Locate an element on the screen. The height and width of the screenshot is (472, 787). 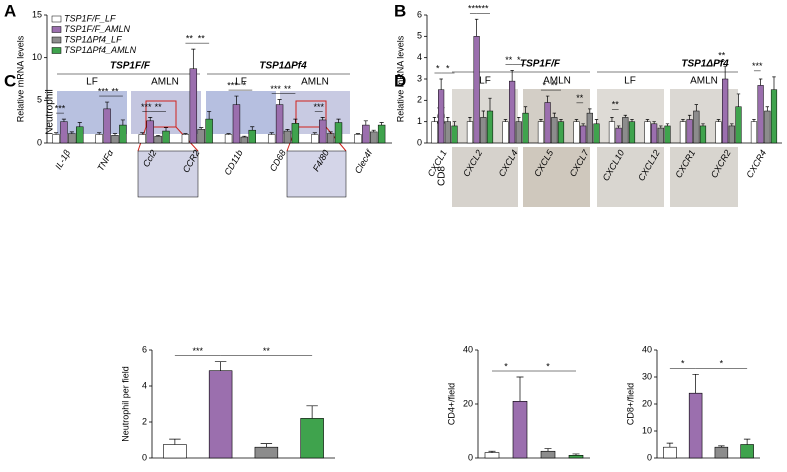
y-tick-label: 30 is located at coordinates (647, 376).